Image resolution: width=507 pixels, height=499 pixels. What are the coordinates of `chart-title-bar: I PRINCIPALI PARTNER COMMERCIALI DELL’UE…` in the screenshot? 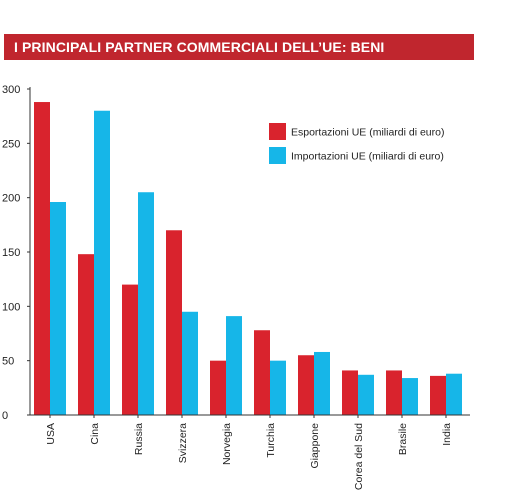 It's located at (239, 47).